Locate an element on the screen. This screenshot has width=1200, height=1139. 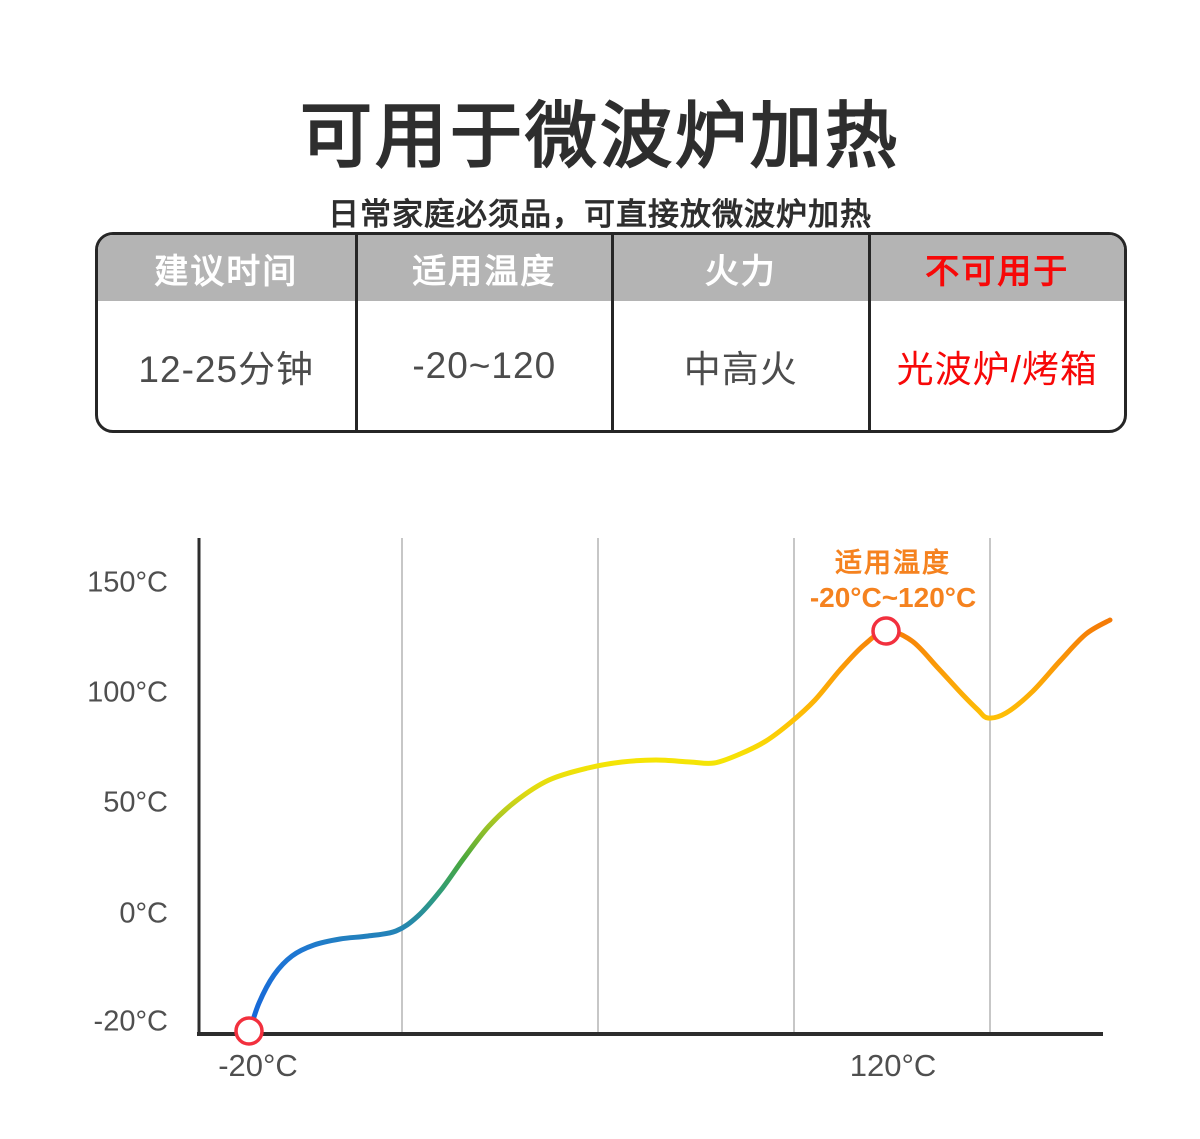
annotation-line-1: 适用温度 is located at coordinates (893, 563).